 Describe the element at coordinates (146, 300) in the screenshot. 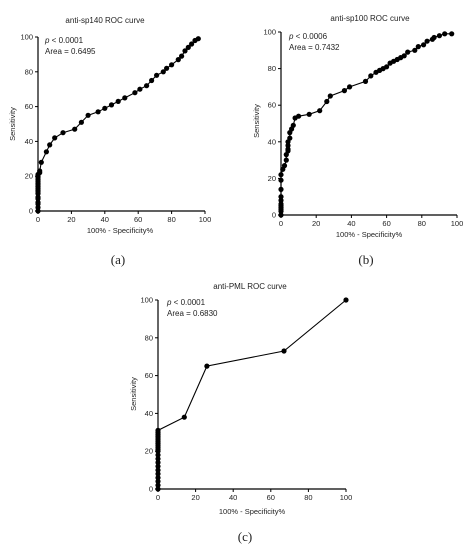

I see `y-tick-label: 100` at that location.